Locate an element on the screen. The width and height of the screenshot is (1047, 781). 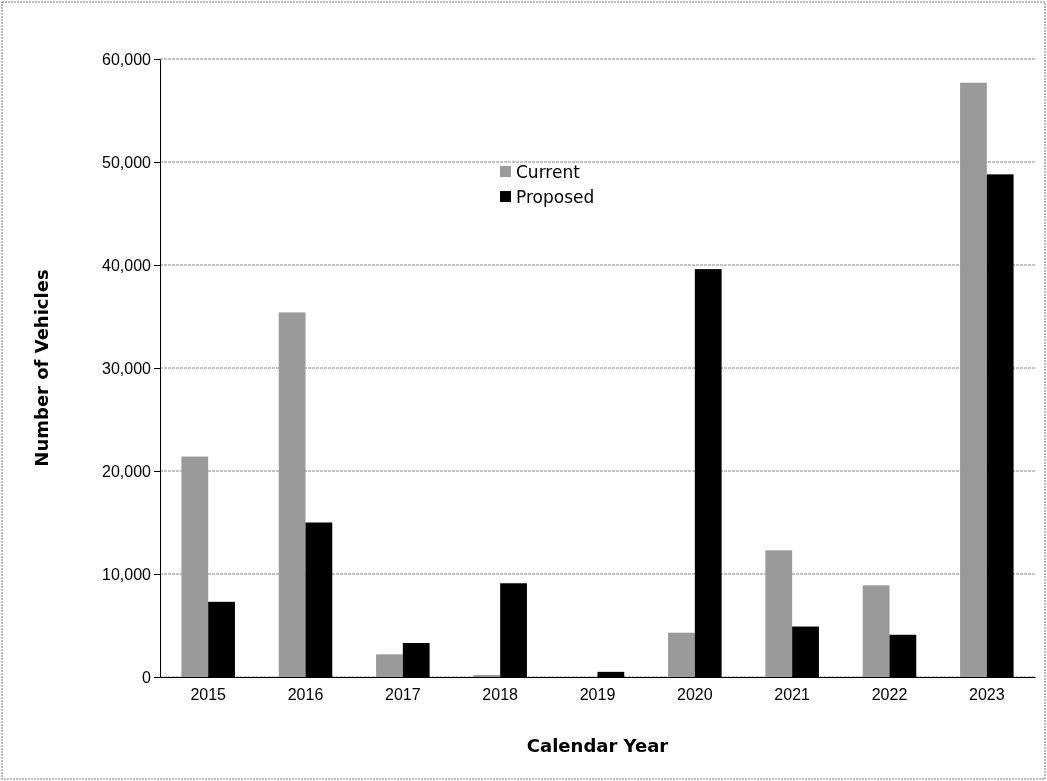
y-tick-label: 60,000 is located at coordinates (127, 59).